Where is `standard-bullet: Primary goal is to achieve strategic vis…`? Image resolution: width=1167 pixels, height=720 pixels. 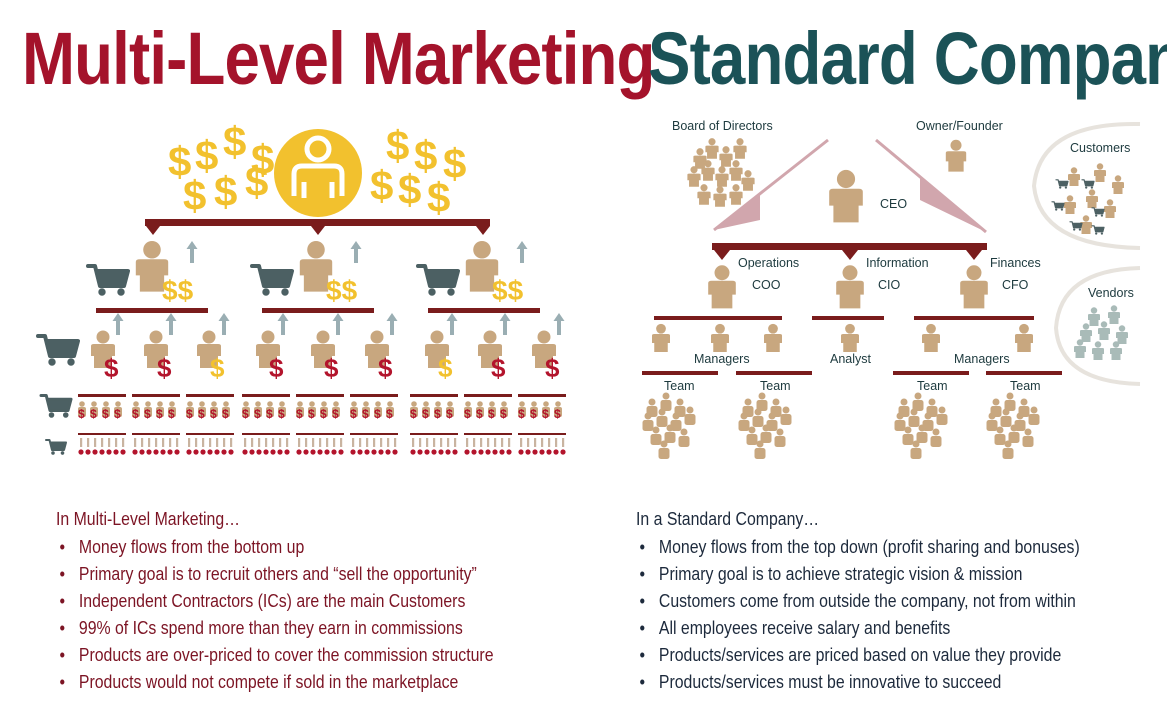 standard-bullet: Primary goal is to achieve strategic vis… is located at coordinates (858, 574).